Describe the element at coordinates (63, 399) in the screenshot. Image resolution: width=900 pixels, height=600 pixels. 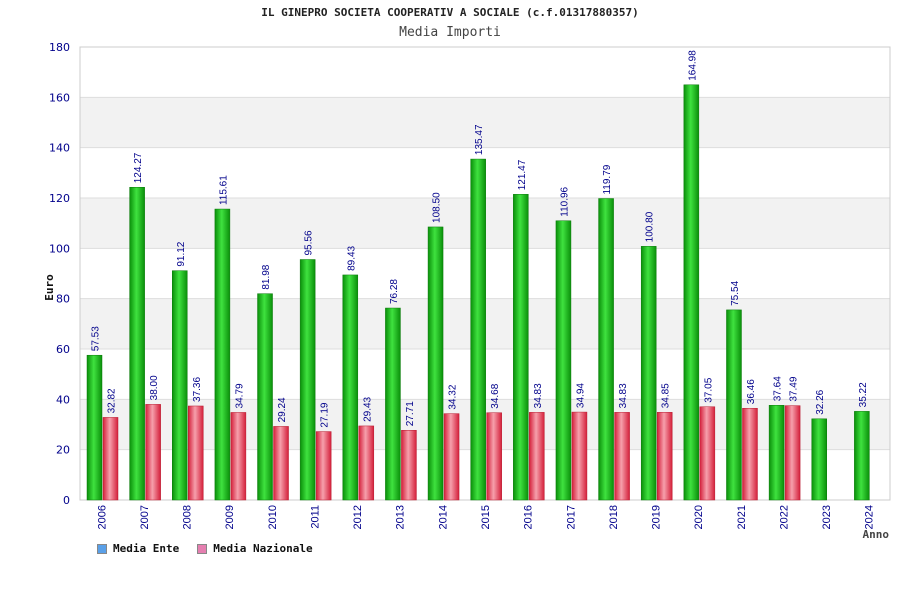
I see `y-tick-label: 40` at that location.